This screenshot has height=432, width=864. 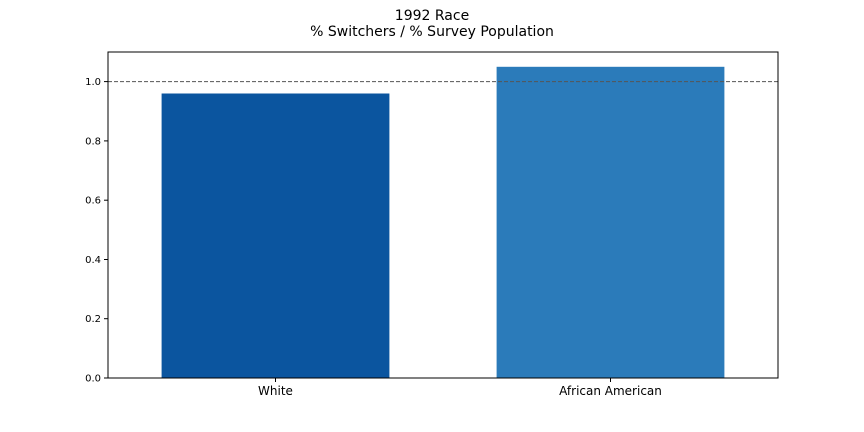 I want to click on y-tick-label: 0.8, so click(x=93, y=141).